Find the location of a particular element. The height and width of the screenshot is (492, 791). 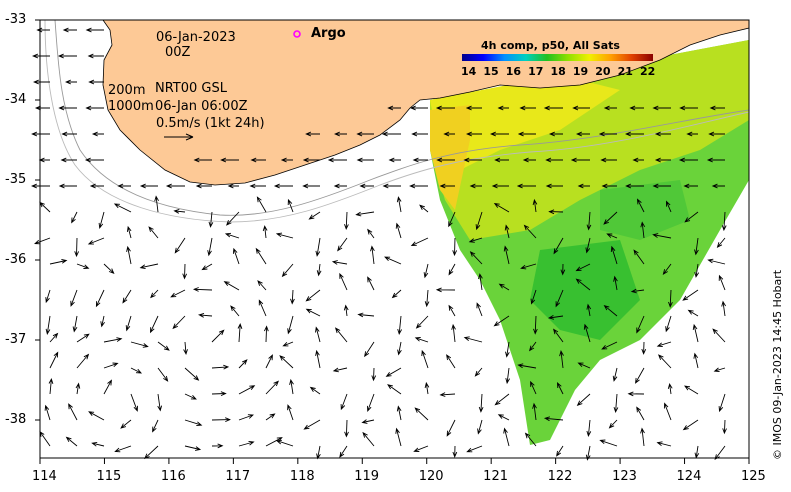

colorbar-tick-22: 22 is located at coordinates (648, 71).